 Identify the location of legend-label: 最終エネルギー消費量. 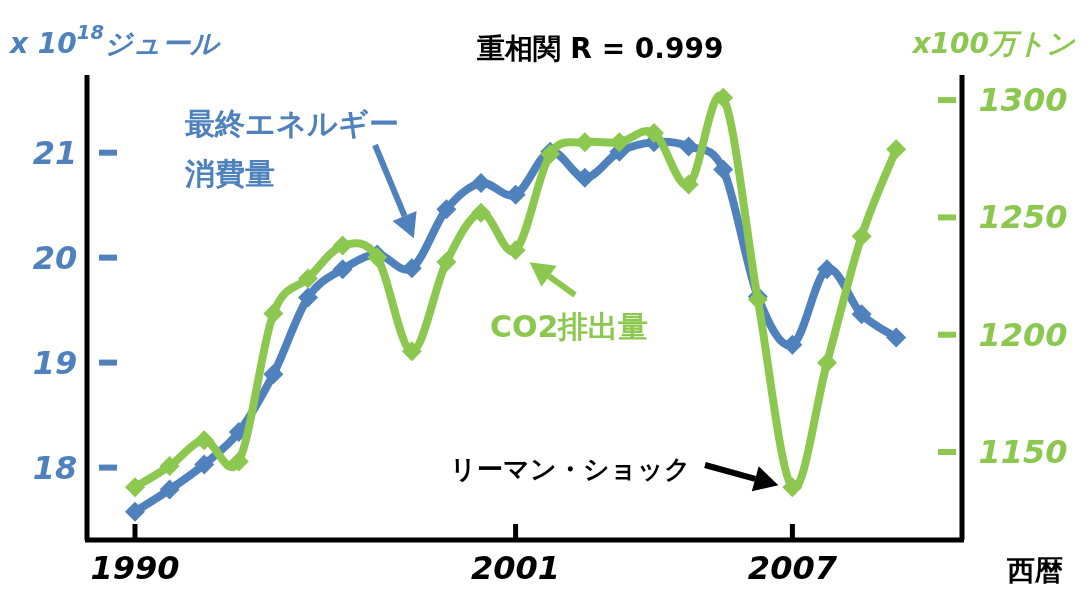
(291, 148).